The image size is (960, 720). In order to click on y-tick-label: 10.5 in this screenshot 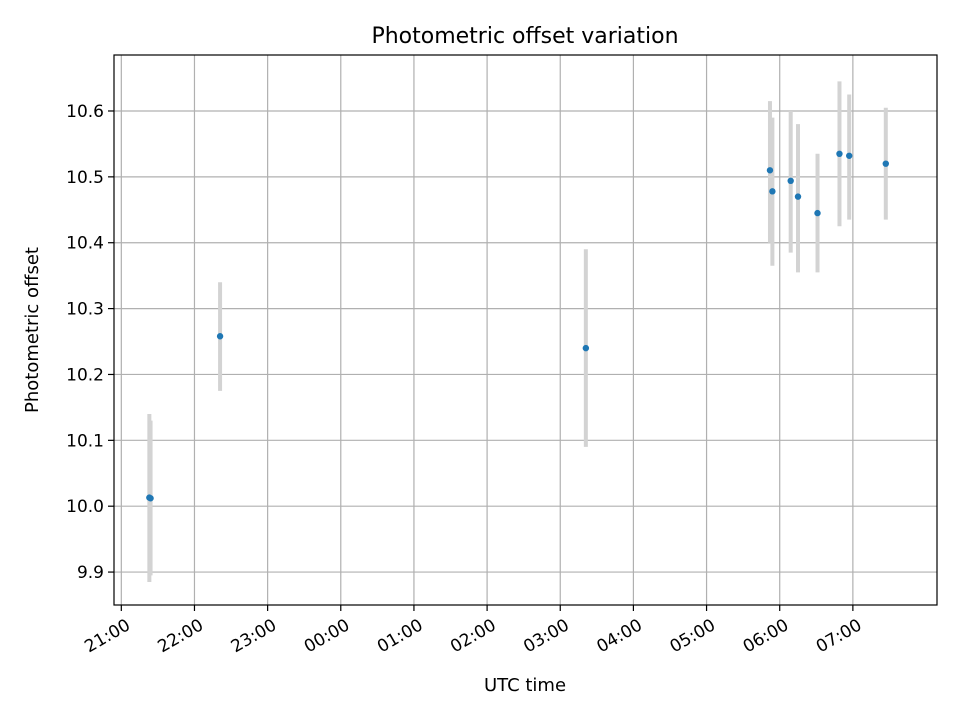, I will do `click(85, 178)`.